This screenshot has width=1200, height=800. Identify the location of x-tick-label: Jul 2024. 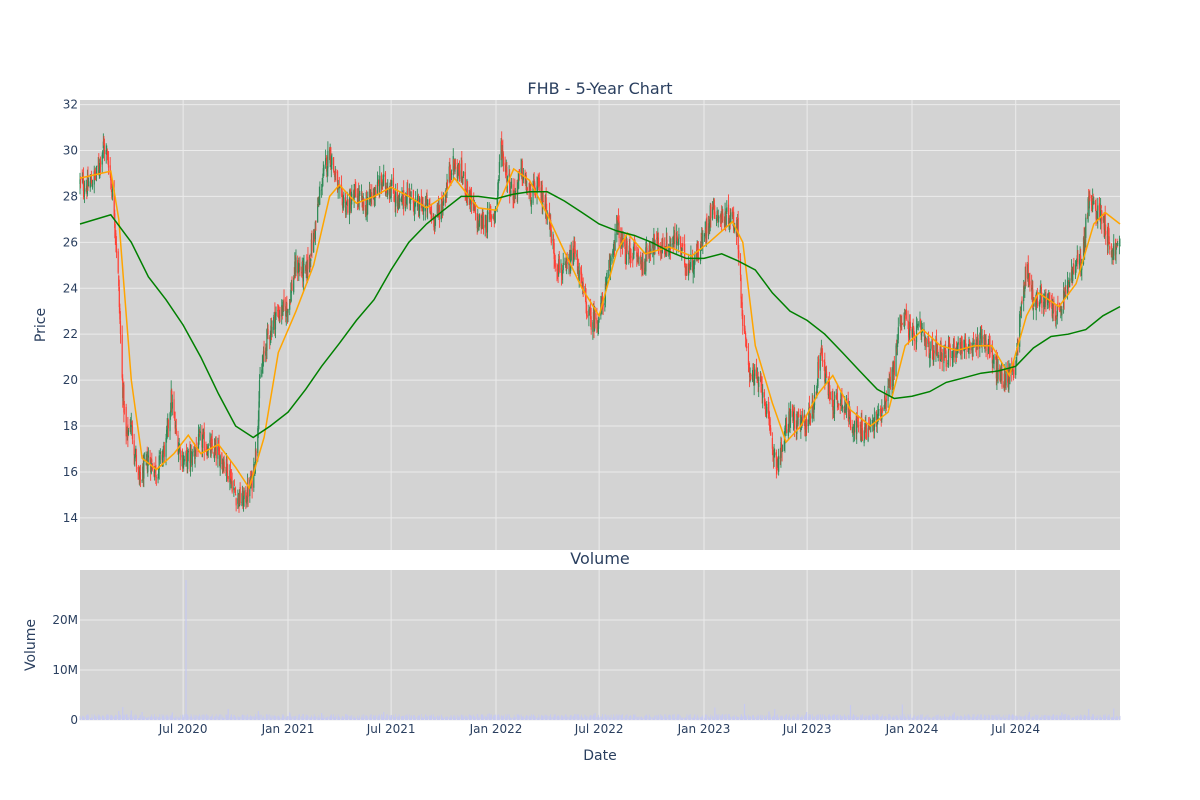
(1015, 729).